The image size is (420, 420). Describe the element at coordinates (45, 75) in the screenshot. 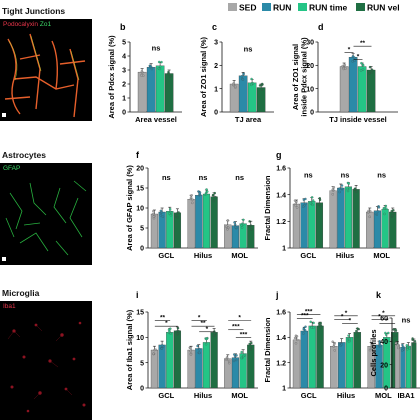

I see `vessel-network-image` at that location.